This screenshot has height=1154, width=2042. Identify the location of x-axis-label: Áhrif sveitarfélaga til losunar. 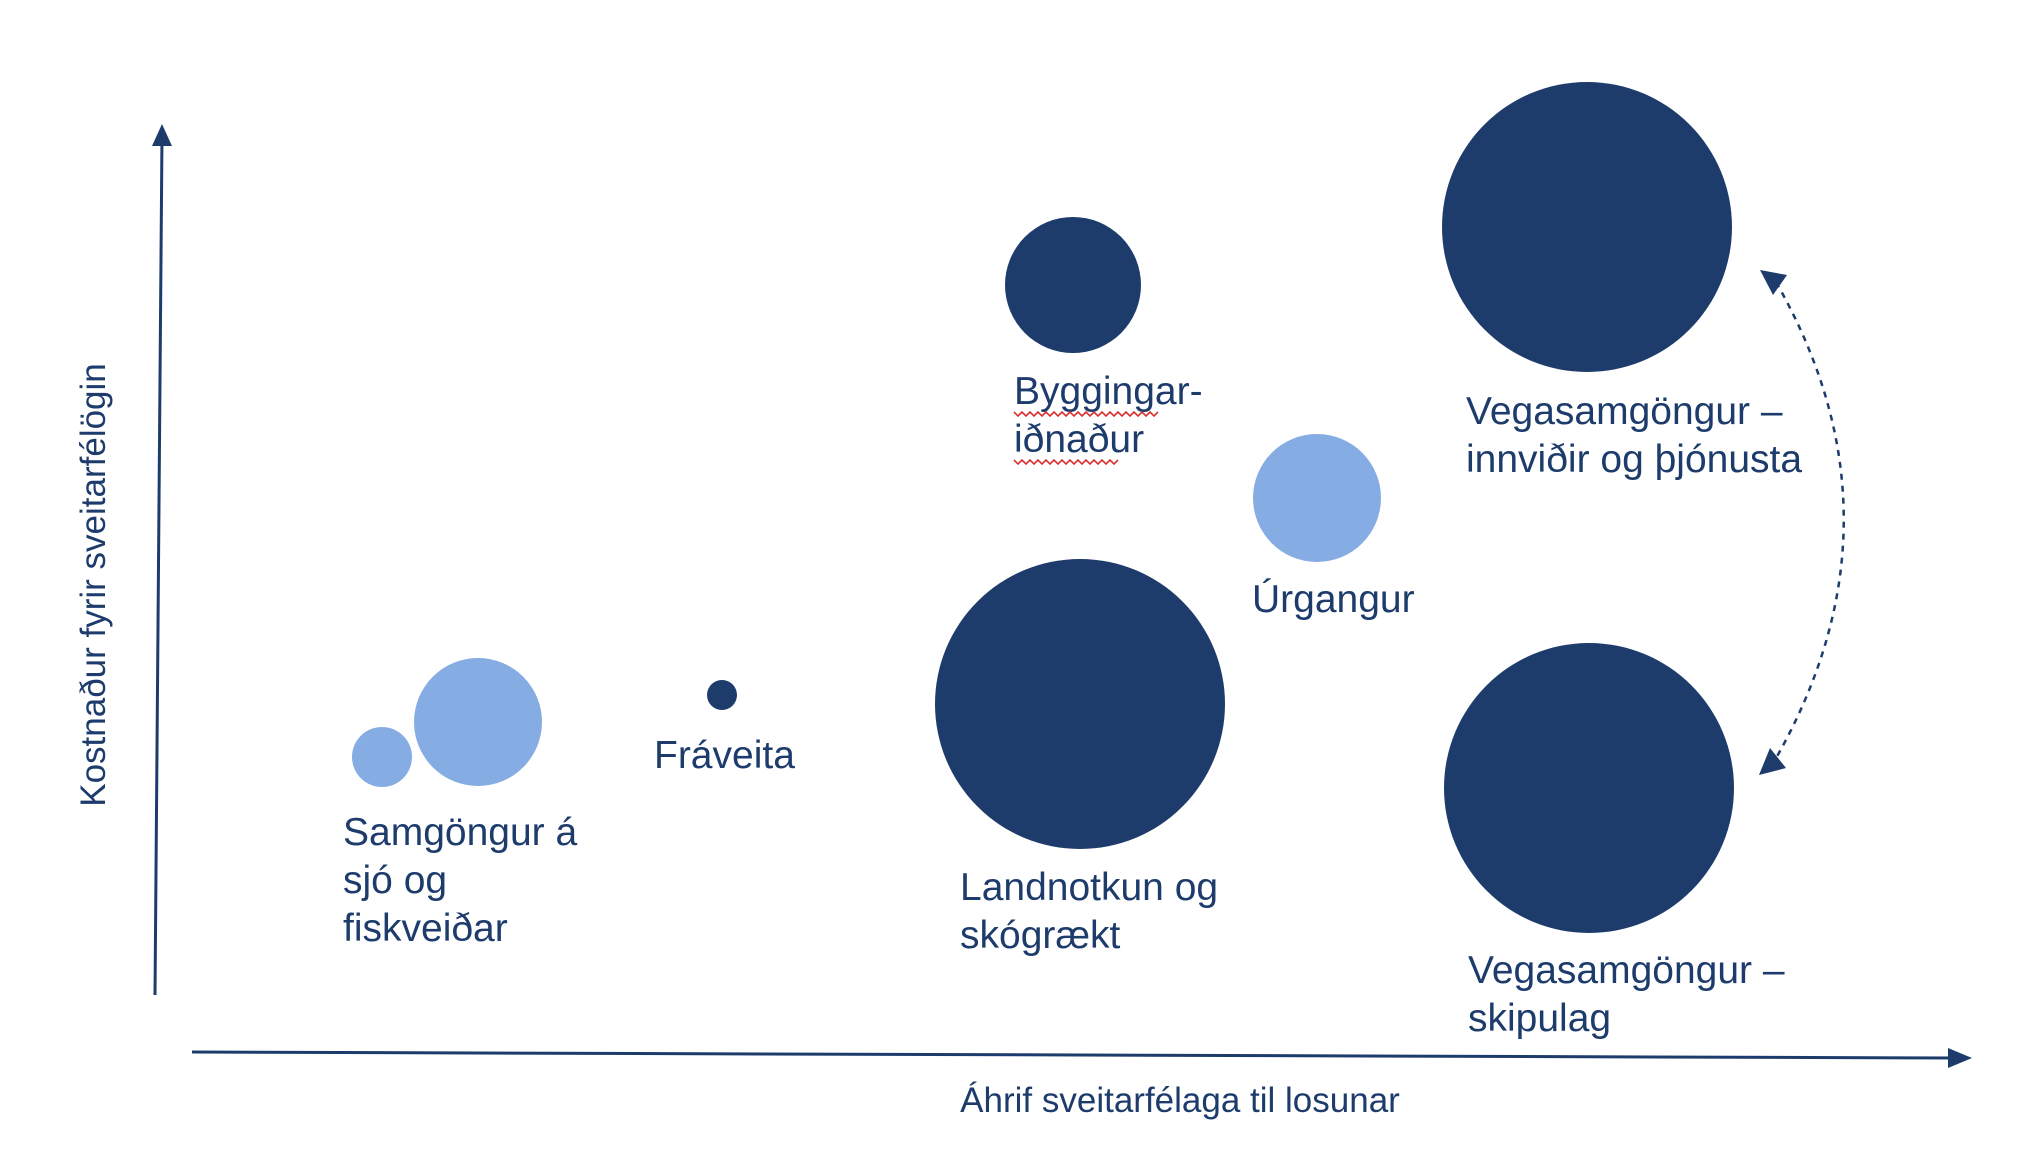
(1180, 1100).